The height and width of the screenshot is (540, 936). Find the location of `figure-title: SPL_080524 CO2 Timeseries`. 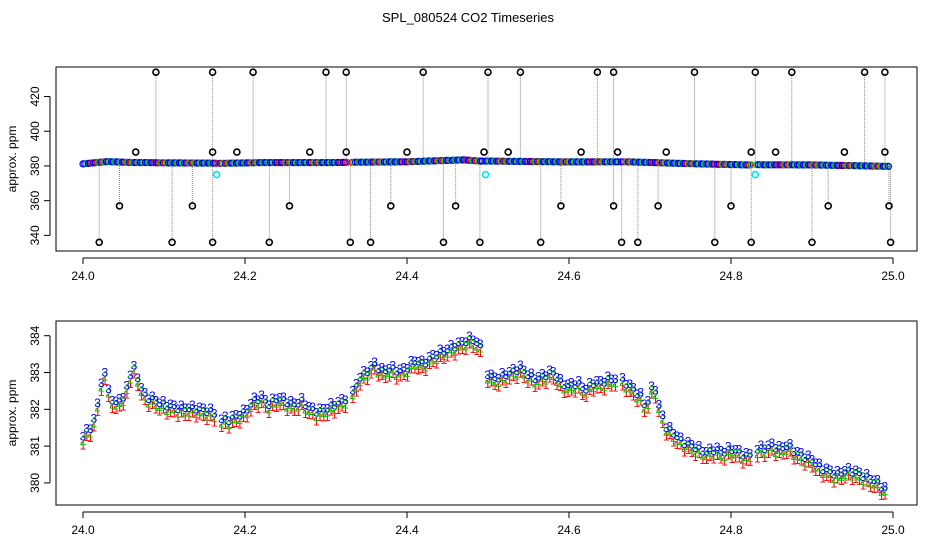

figure-title: SPL_080524 CO2 Timeseries is located at coordinates (468, 17).